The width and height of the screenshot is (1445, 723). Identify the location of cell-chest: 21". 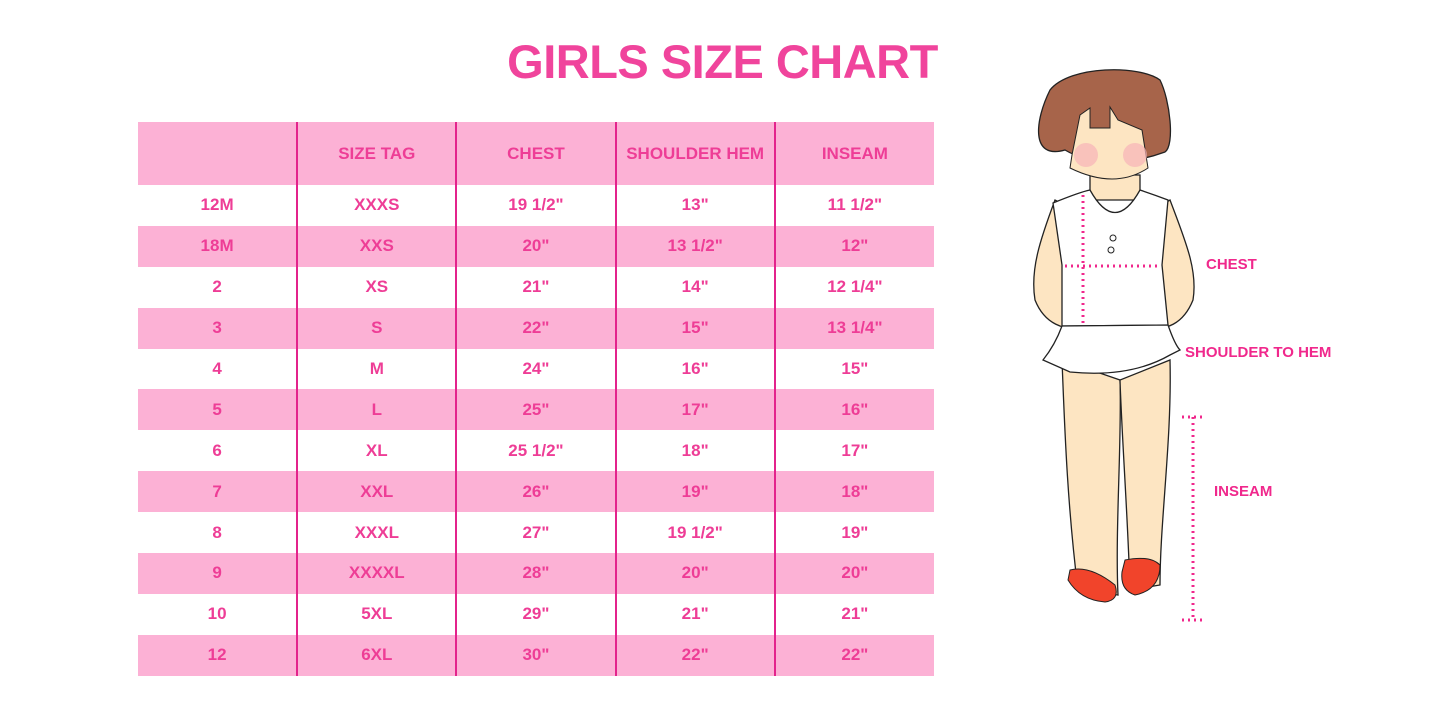
(535, 287).